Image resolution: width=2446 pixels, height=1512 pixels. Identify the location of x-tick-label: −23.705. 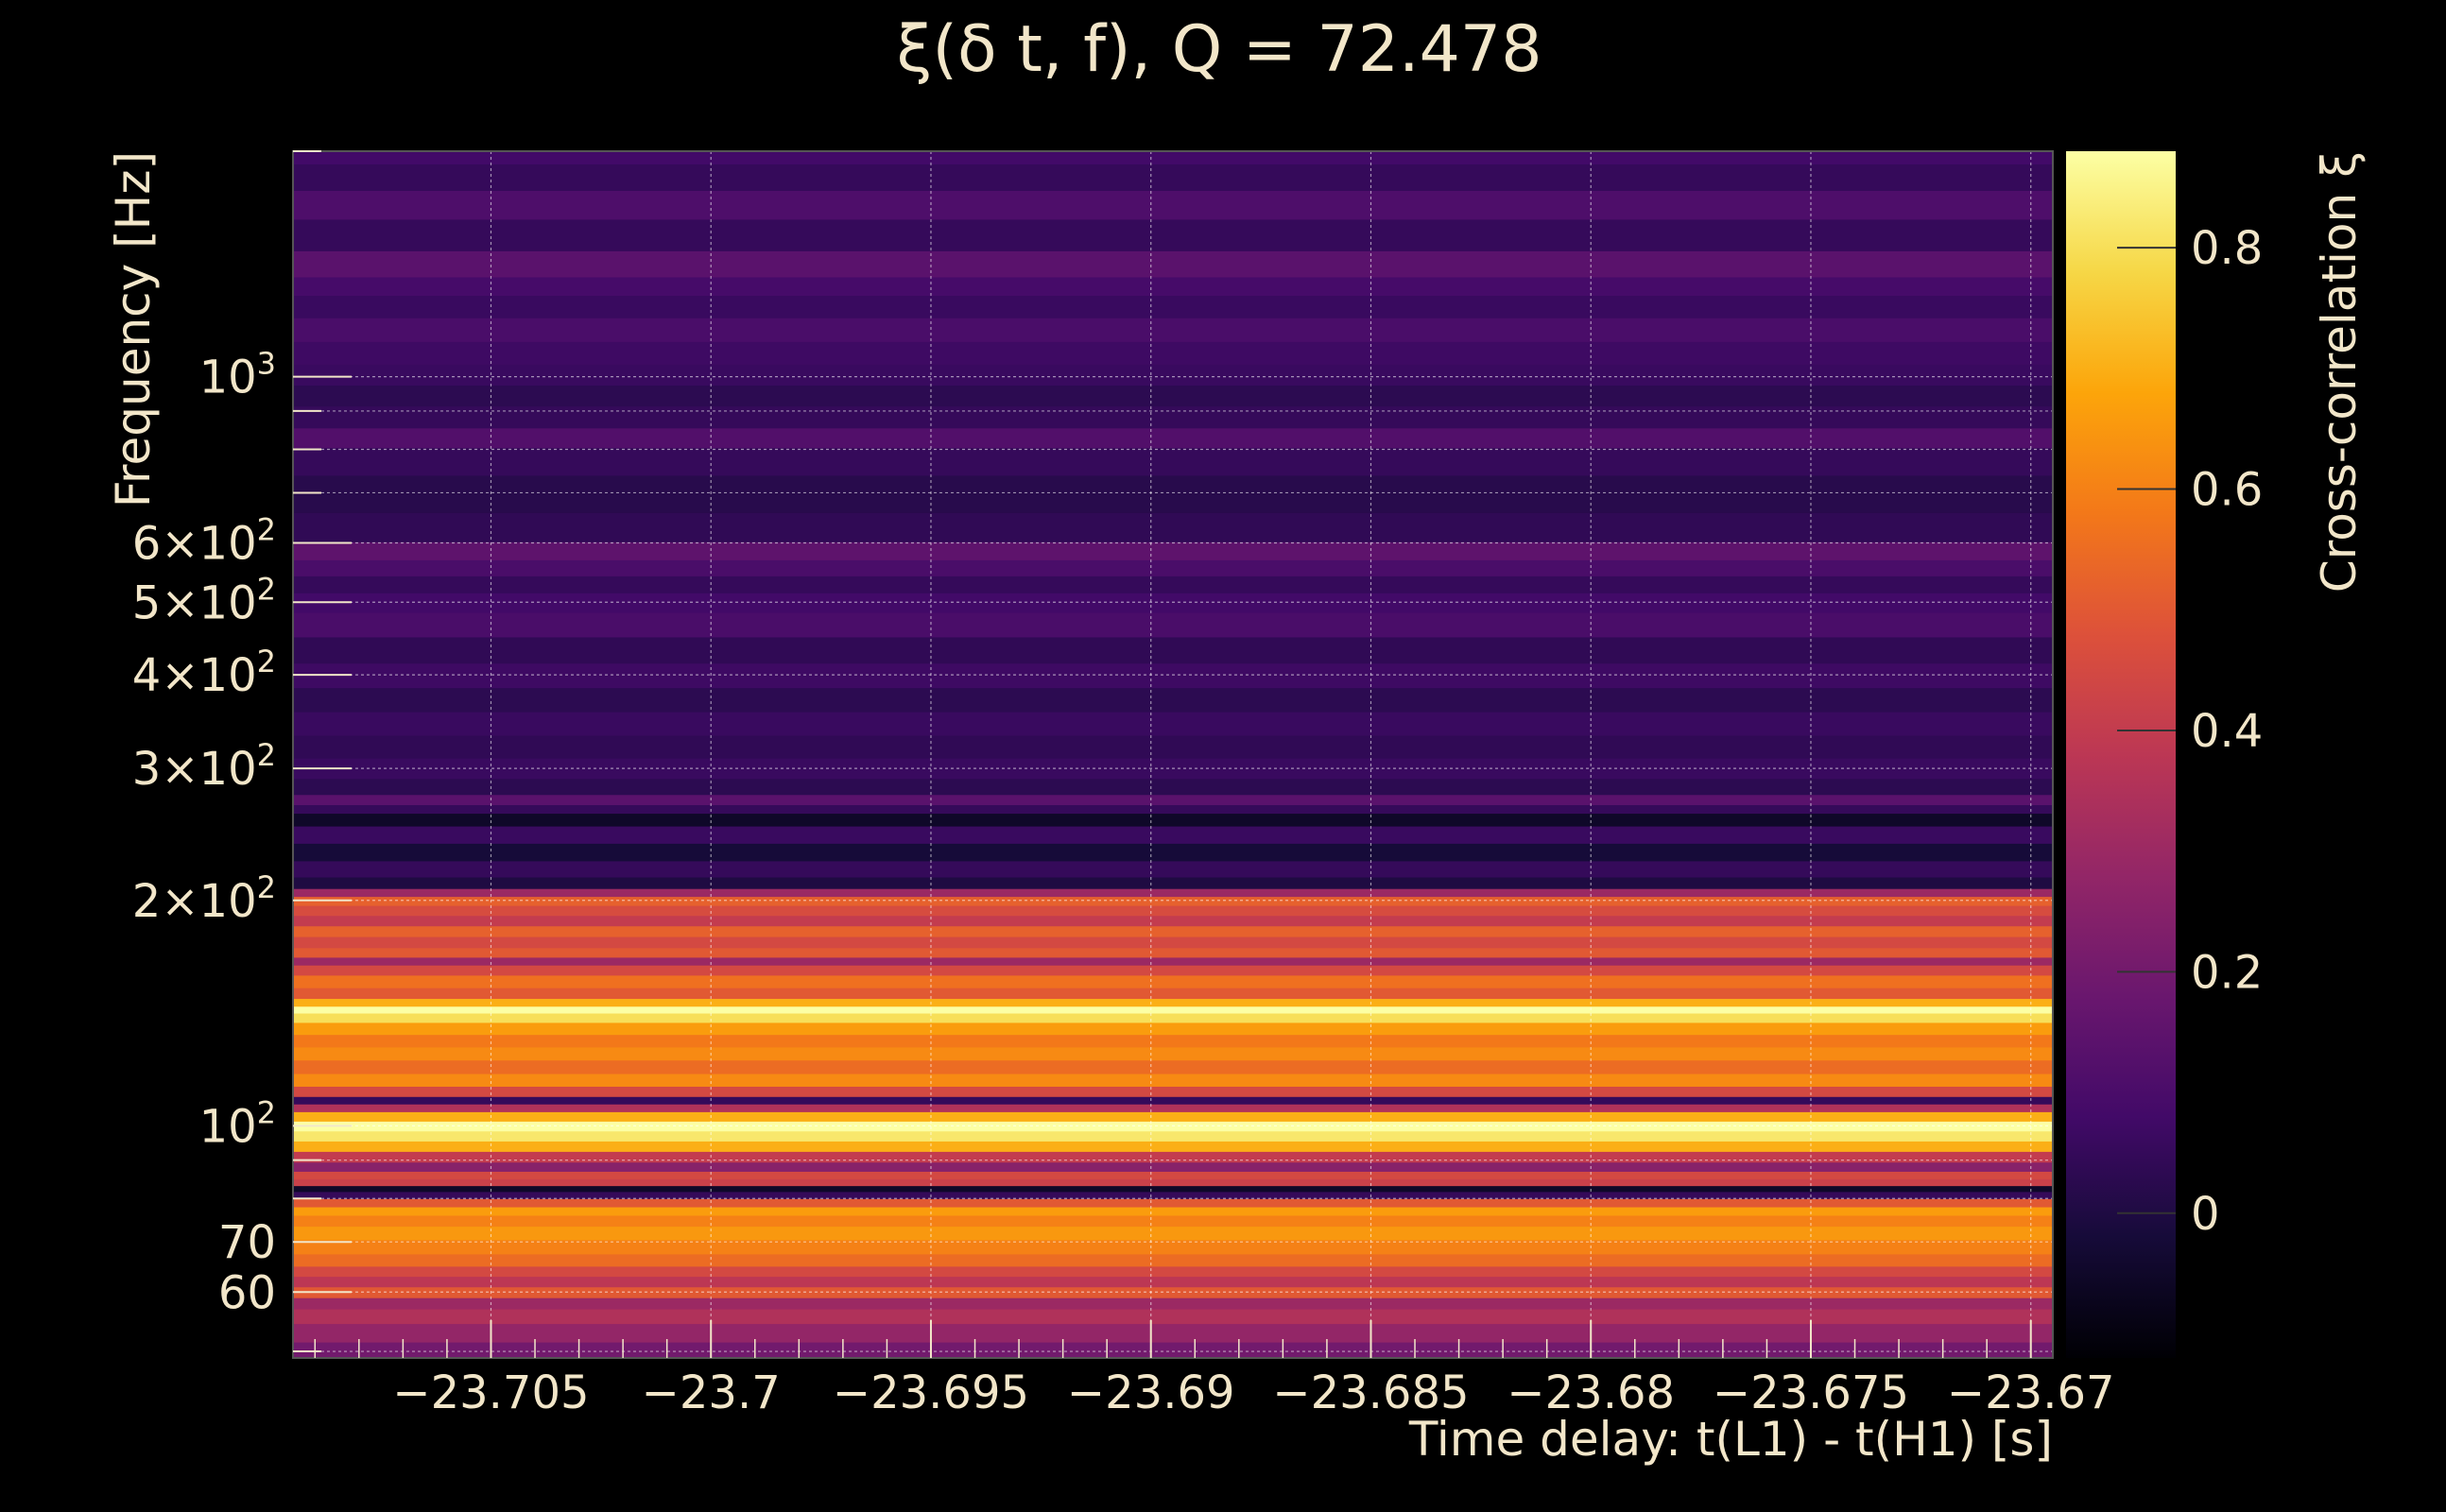
(490, 1392).